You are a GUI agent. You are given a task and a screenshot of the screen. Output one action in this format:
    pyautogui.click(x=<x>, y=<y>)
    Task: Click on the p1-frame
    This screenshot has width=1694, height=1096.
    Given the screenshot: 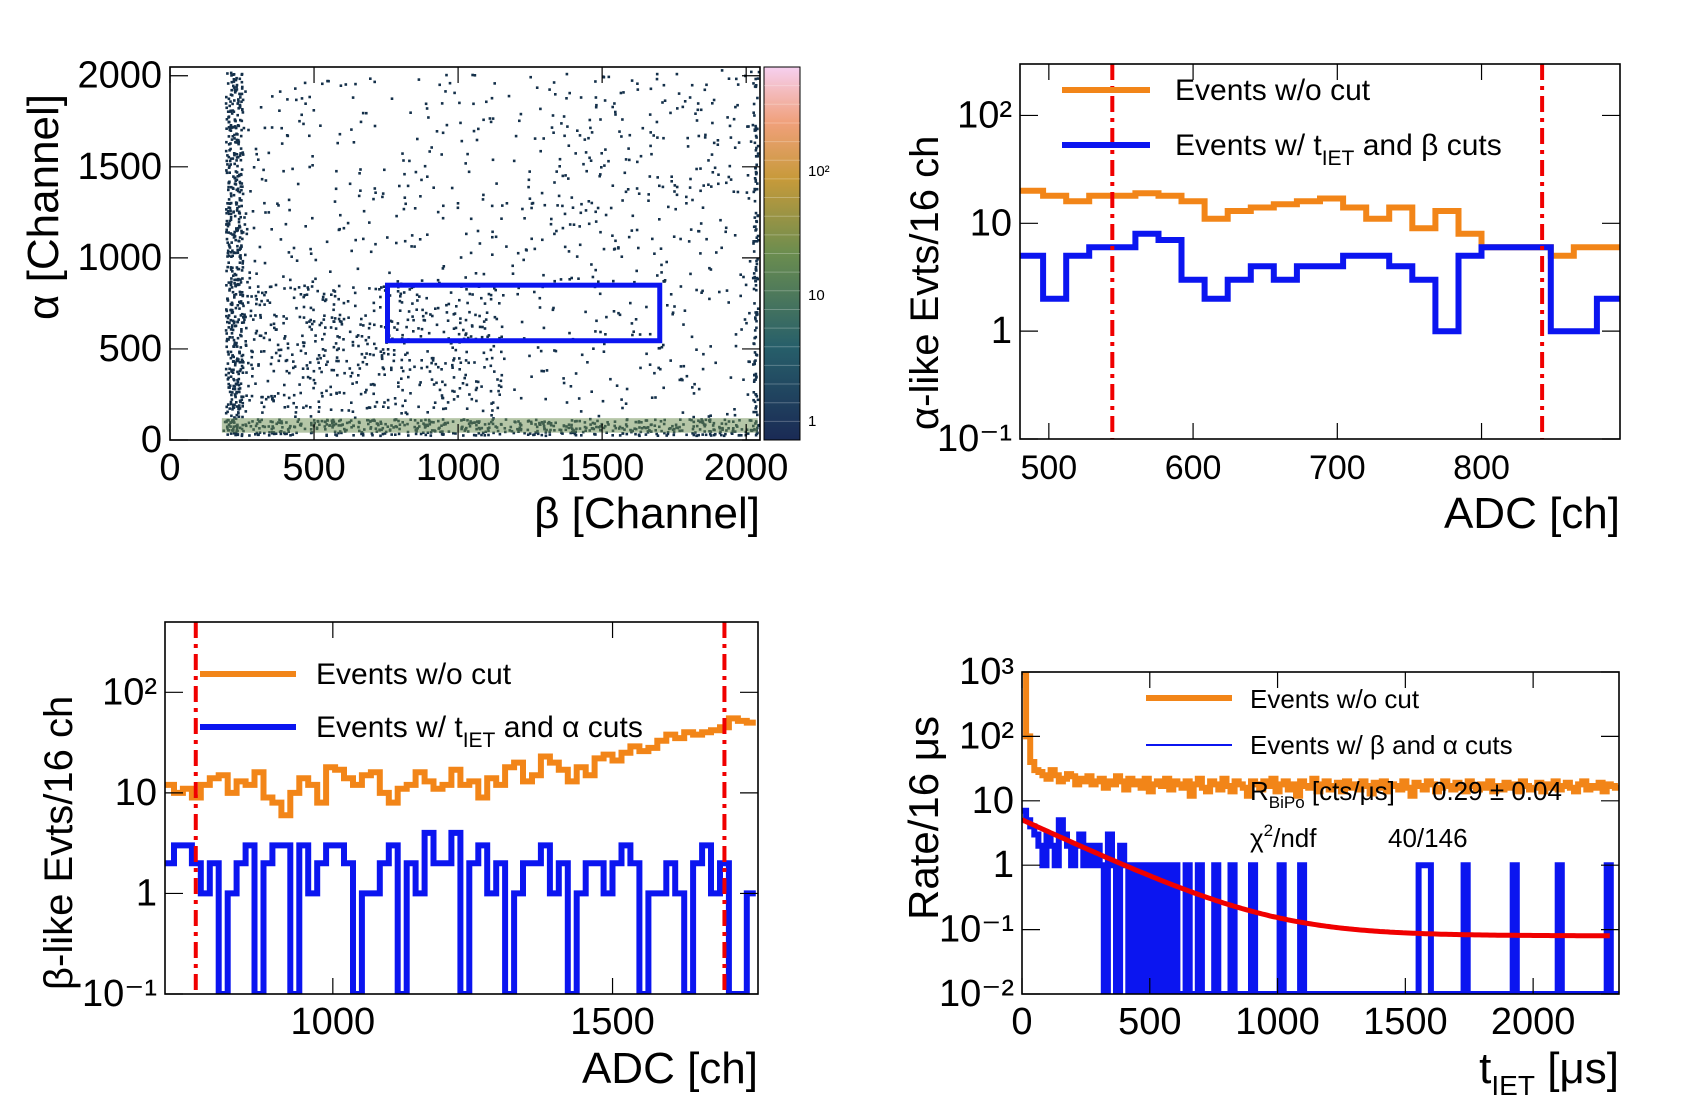 What is the action you would take?
    pyautogui.click(x=465, y=253)
    